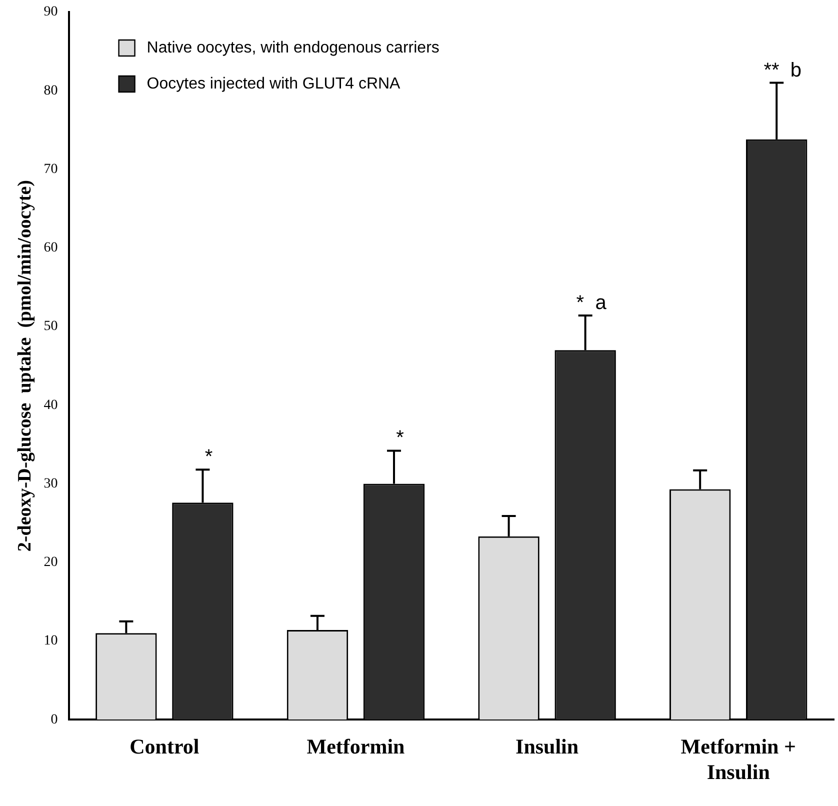 This screenshot has height=806, width=838. What do you see at coordinates (273, 83) in the screenshot?
I see `legend-label: Oocytes injected with GLUT4 cRNA` at bounding box center [273, 83].